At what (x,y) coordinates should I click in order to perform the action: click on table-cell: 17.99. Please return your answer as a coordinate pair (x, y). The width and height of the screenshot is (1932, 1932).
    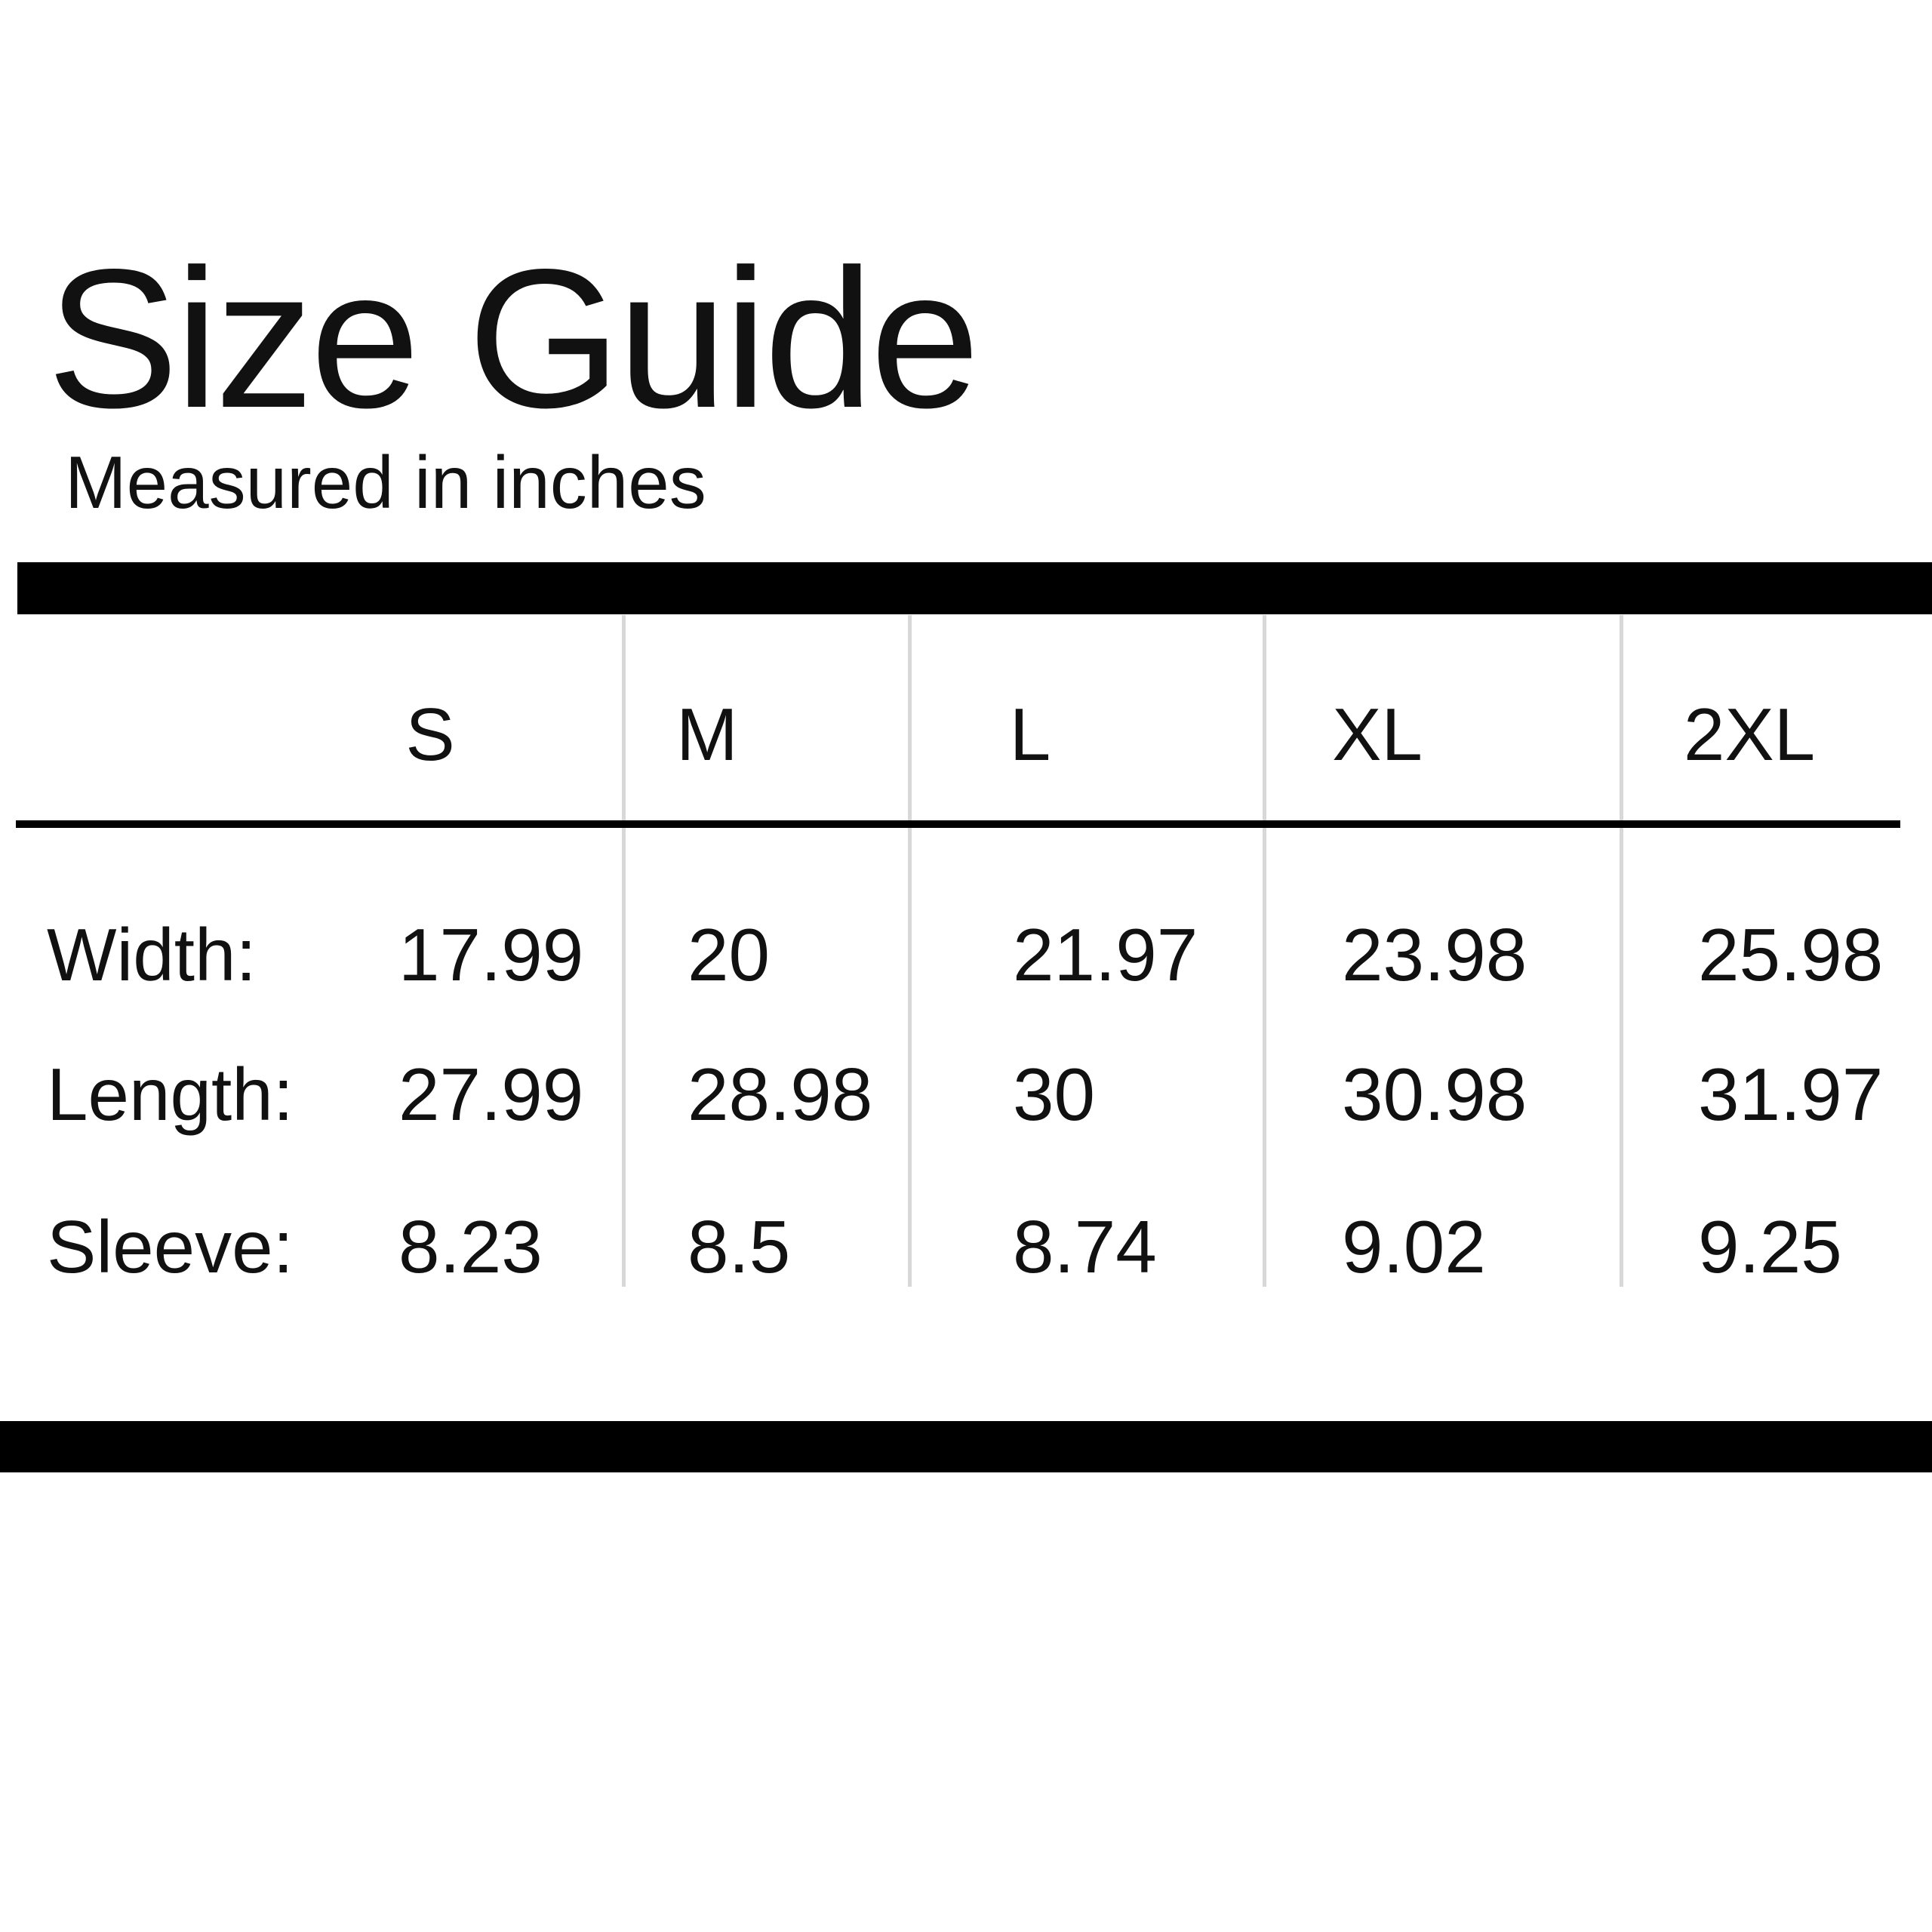
    Looking at the image, I should click on (491, 954).